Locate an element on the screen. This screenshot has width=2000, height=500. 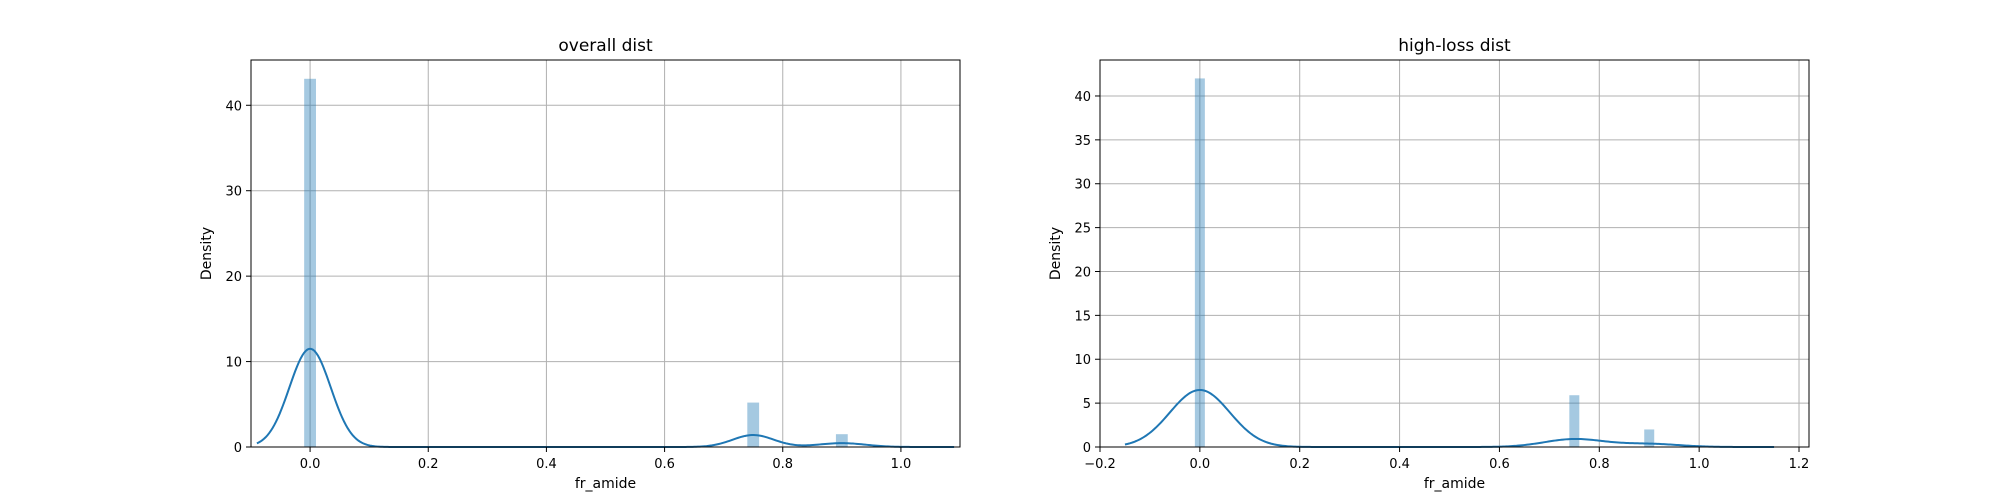
y-tick-label: 35 is located at coordinates (1082, 141).